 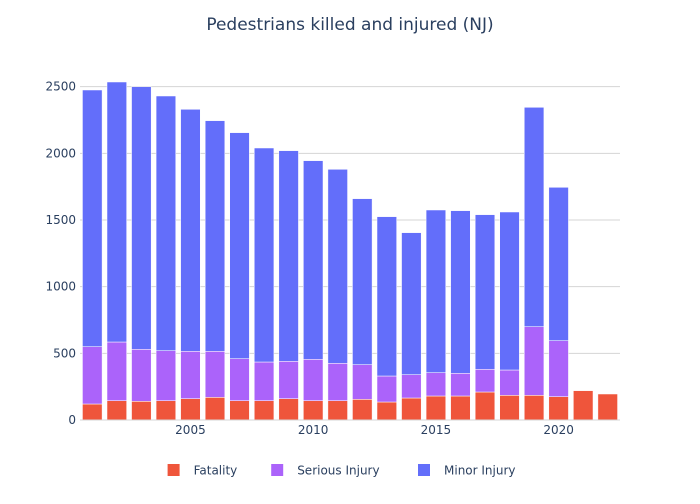 What do you see at coordinates (313, 430) in the screenshot?
I see `x-tick-label: 2010` at bounding box center [313, 430].